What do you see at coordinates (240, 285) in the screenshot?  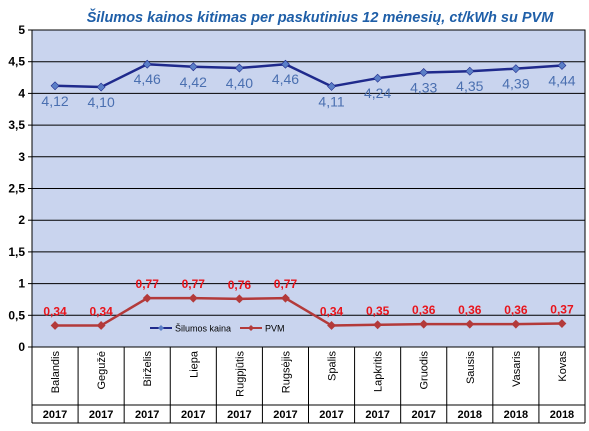 I see `data-label: 0,76` at bounding box center [240, 285].